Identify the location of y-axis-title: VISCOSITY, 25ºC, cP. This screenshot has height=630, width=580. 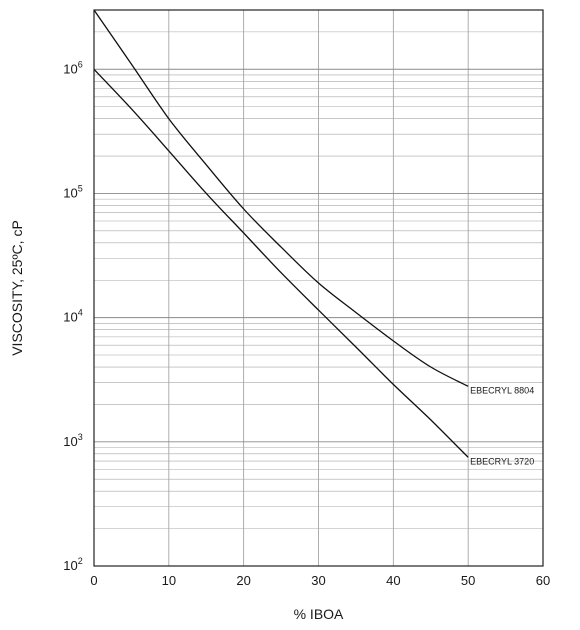
(17, 288).